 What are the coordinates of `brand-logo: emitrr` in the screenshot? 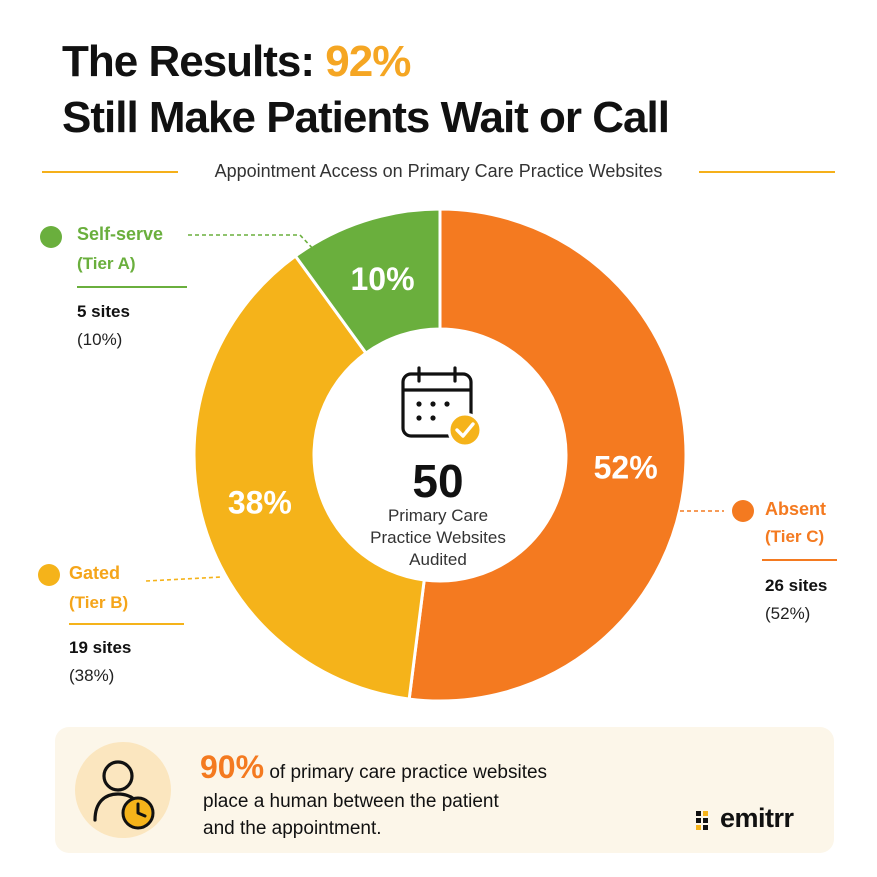 It's located at (754, 819).